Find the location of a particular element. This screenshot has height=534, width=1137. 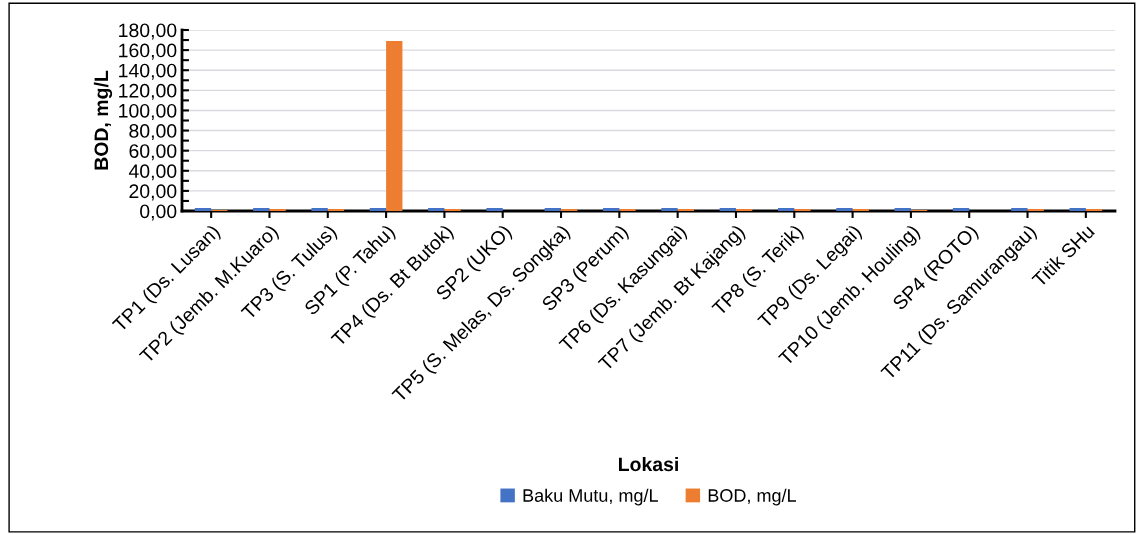

x-axis-title: Lokasi is located at coordinates (648, 464).